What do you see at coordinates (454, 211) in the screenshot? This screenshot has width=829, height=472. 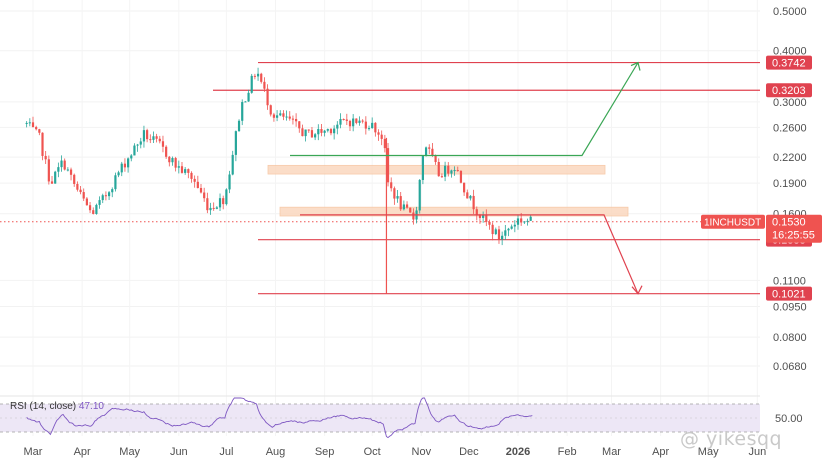 I see `supply-zone` at bounding box center [454, 211].